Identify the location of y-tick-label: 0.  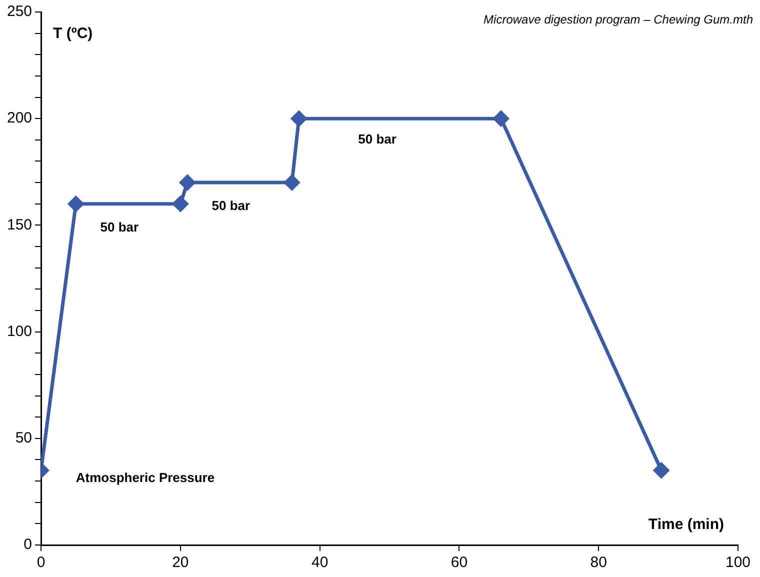
(28, 545).